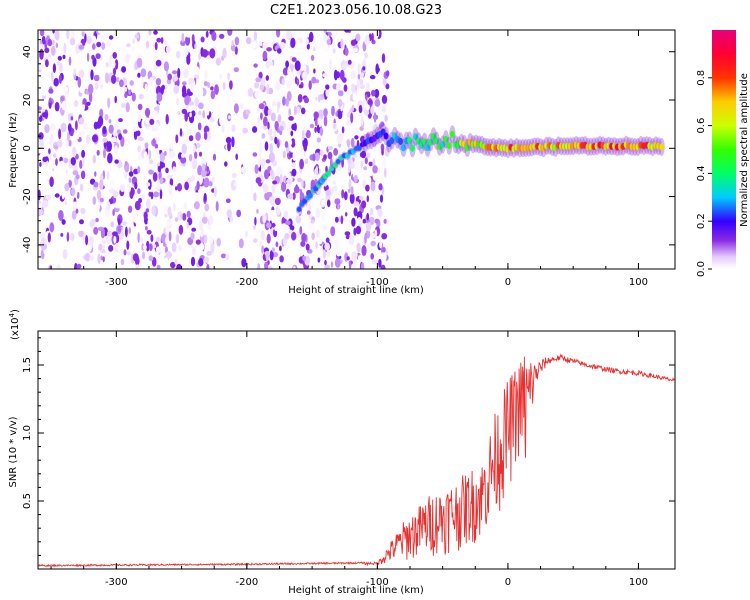  I want to click on spectrogram-y-label: Frequency (Hz), so click(13, 150).